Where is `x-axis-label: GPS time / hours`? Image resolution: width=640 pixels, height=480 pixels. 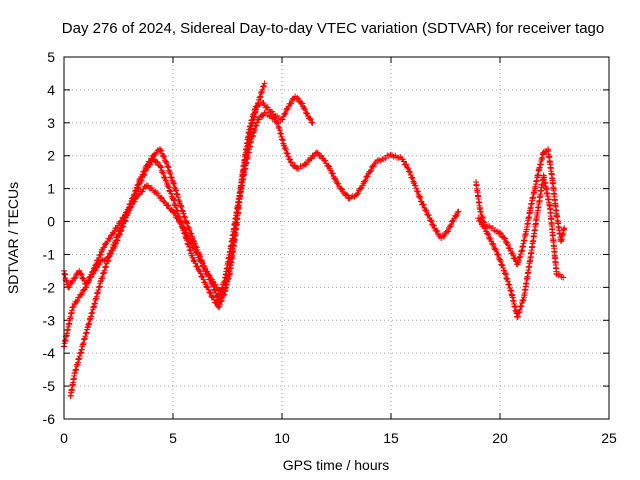 x-axis-label: GPS time / hours is located at coordinates (336, 465).